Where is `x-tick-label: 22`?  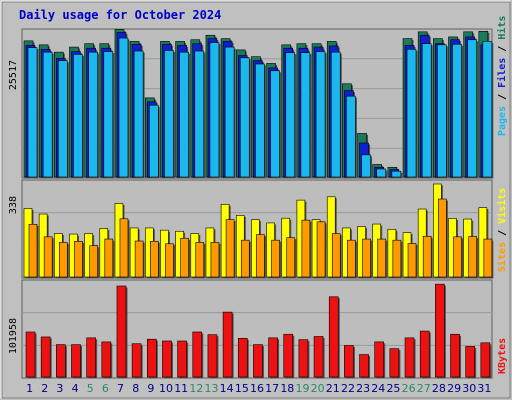
x-tick-label: 22 is located at coordinates (348, 388).